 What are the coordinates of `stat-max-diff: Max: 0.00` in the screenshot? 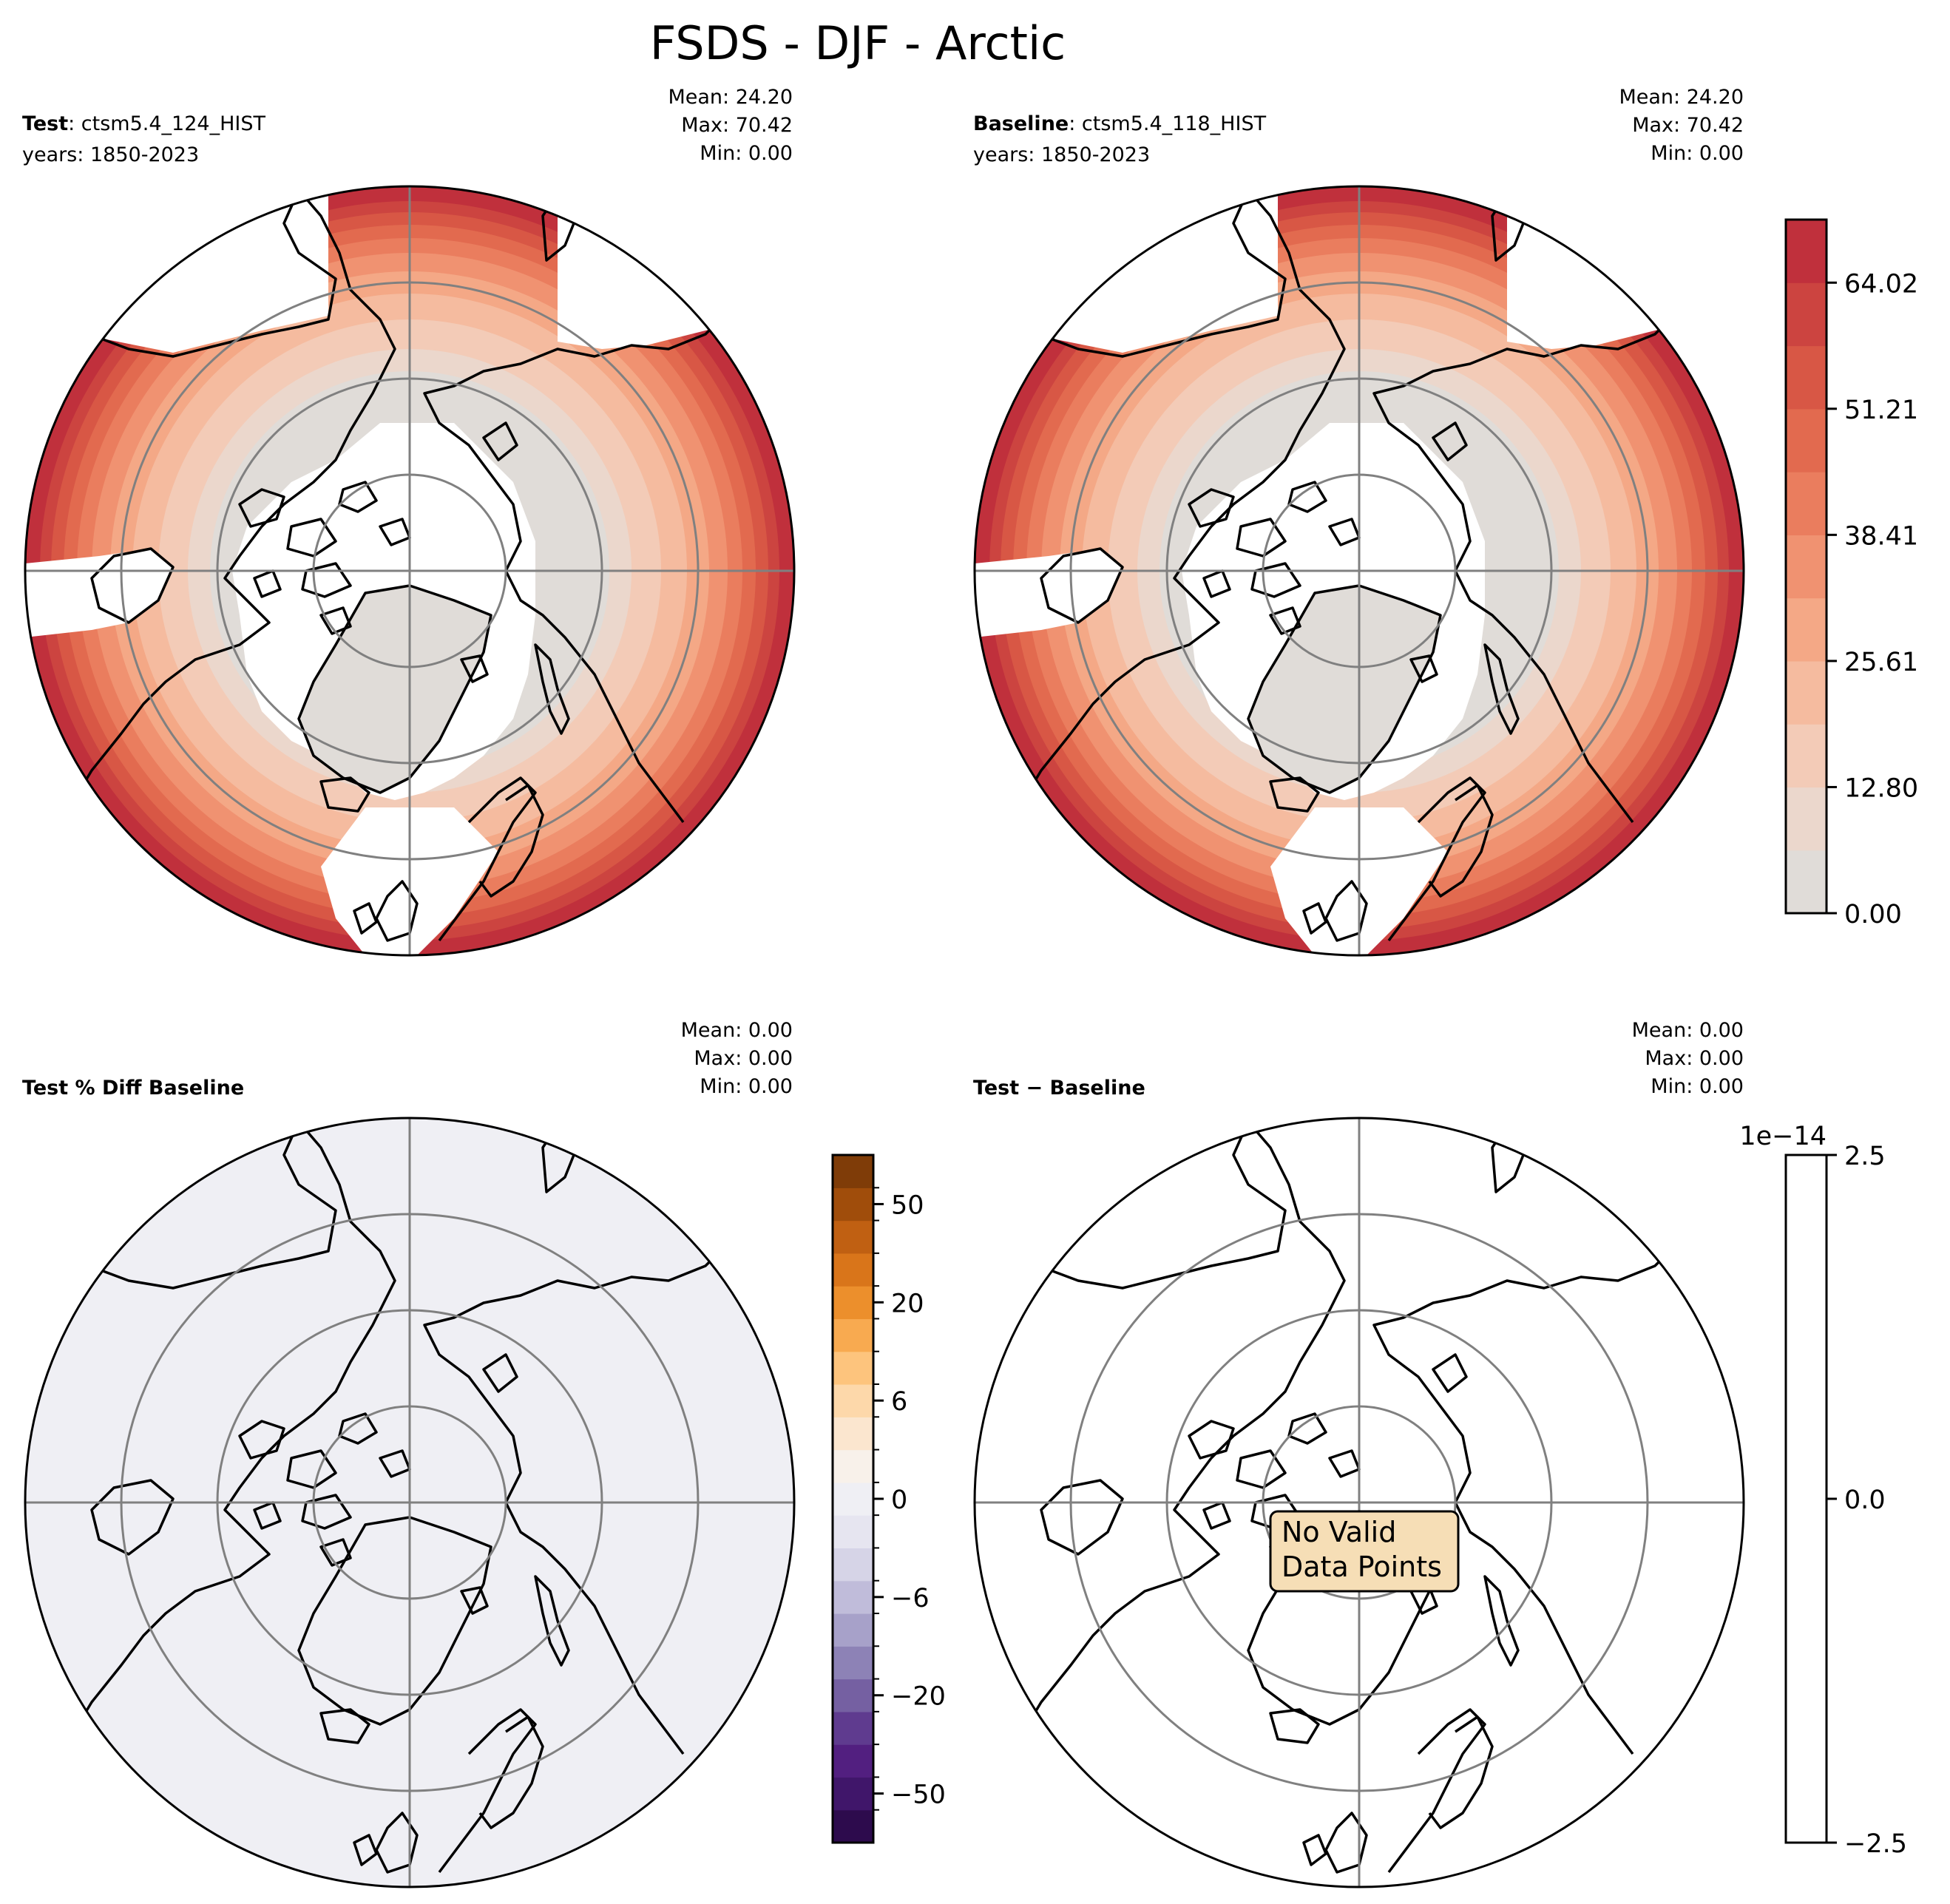 It's located at (1694, 1058).